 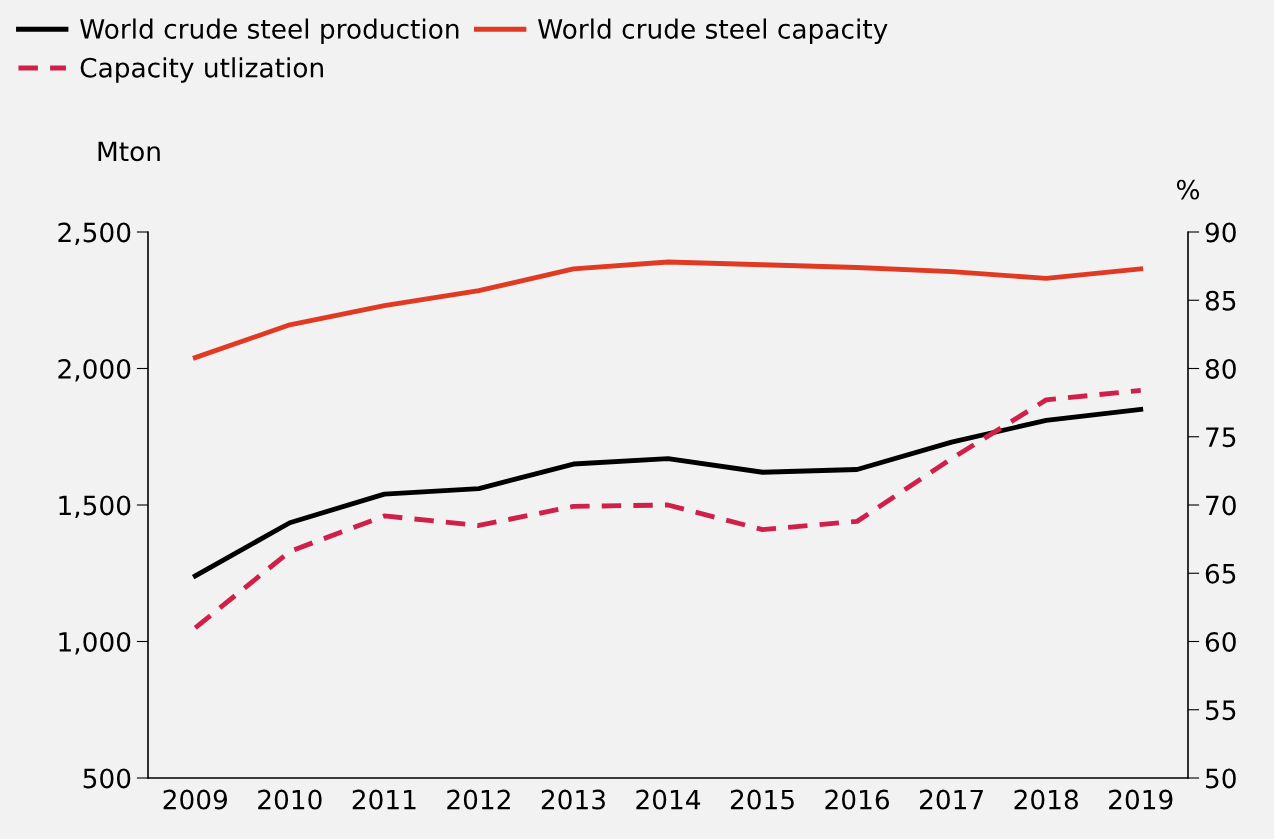 What do you see at coordinates (201, 70) in the screenshot?
I see `legend-label: Capacity utlization` at bounding box center [201, 70].